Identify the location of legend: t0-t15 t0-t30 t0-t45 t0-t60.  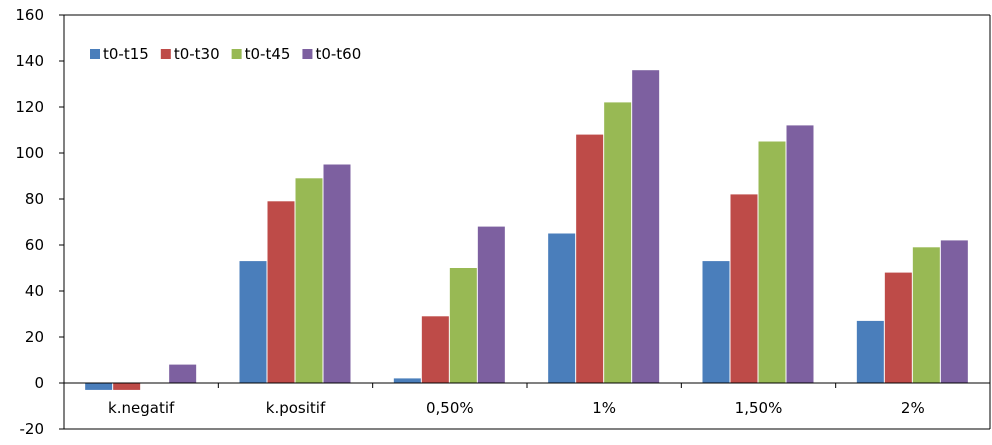
(225, 54).